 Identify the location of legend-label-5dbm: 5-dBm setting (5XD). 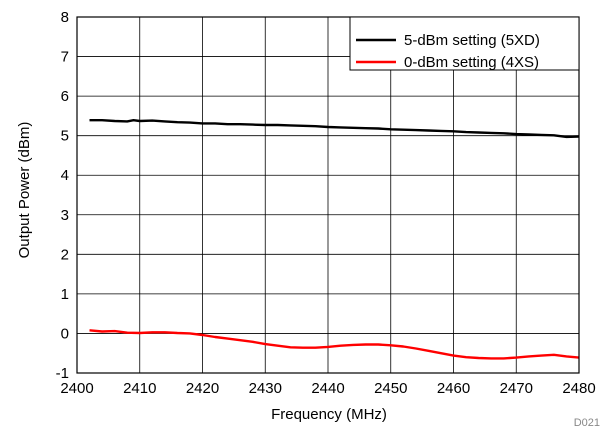
(472, 40).